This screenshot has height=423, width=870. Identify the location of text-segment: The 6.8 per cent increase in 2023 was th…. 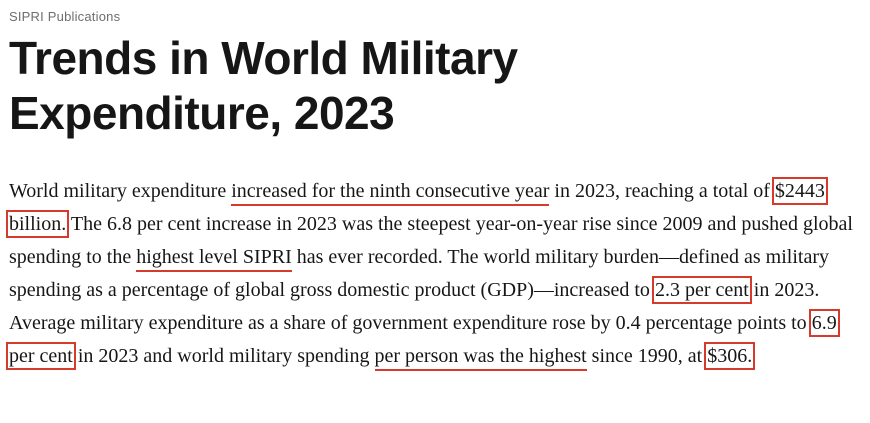
(431, 241).